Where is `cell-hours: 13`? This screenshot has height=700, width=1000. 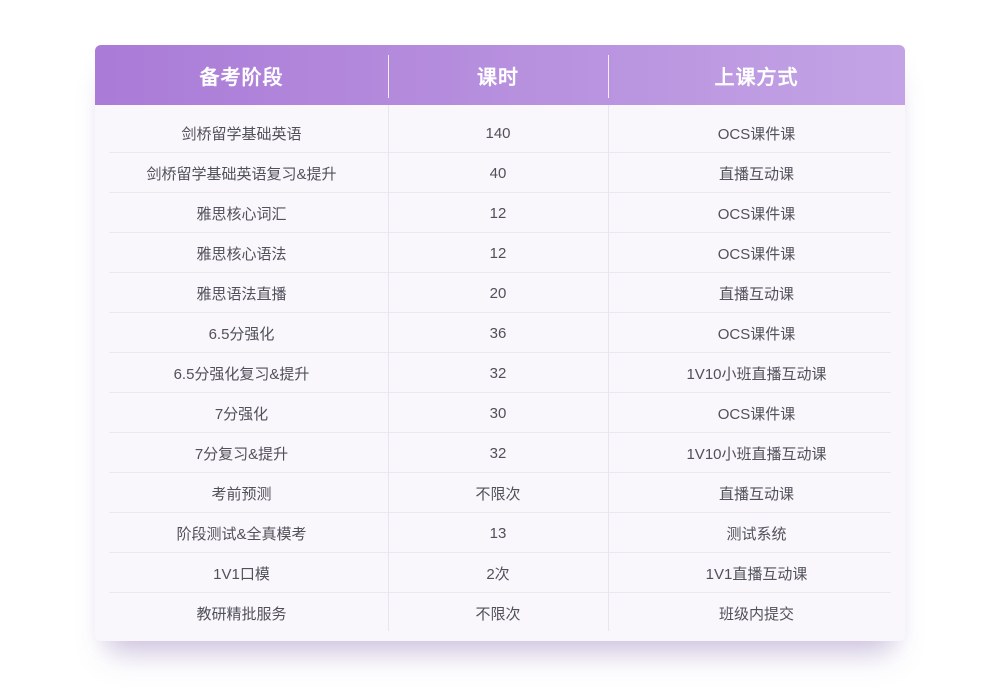 cell-hours: 13 is located at coordinates (498, 533).